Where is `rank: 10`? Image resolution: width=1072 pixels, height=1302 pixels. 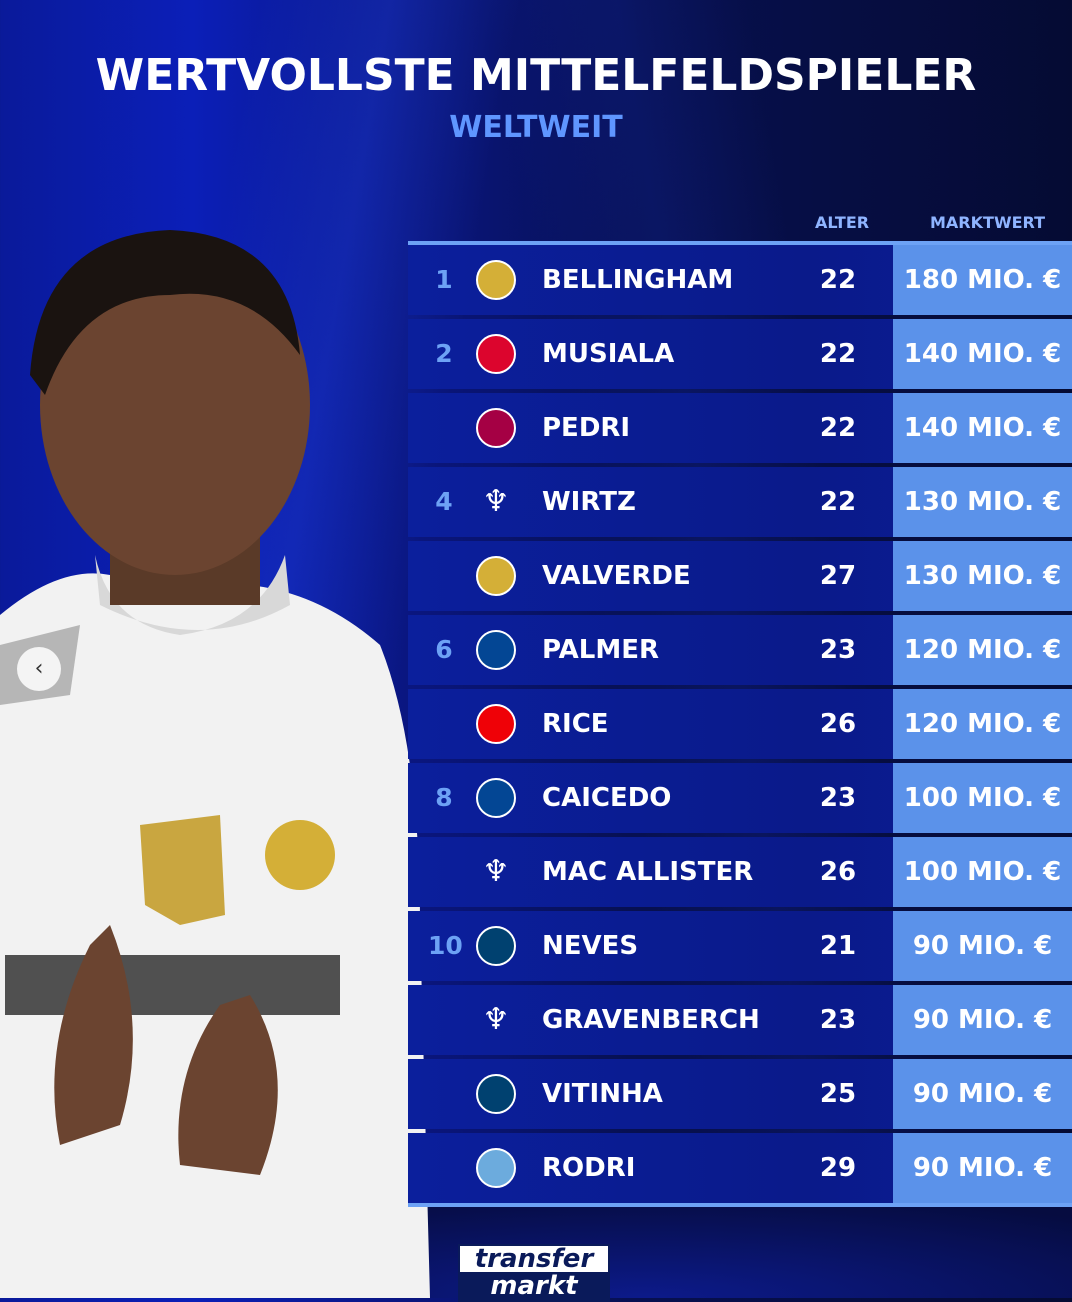 rank: 10 is located at coordinates (445, 945).